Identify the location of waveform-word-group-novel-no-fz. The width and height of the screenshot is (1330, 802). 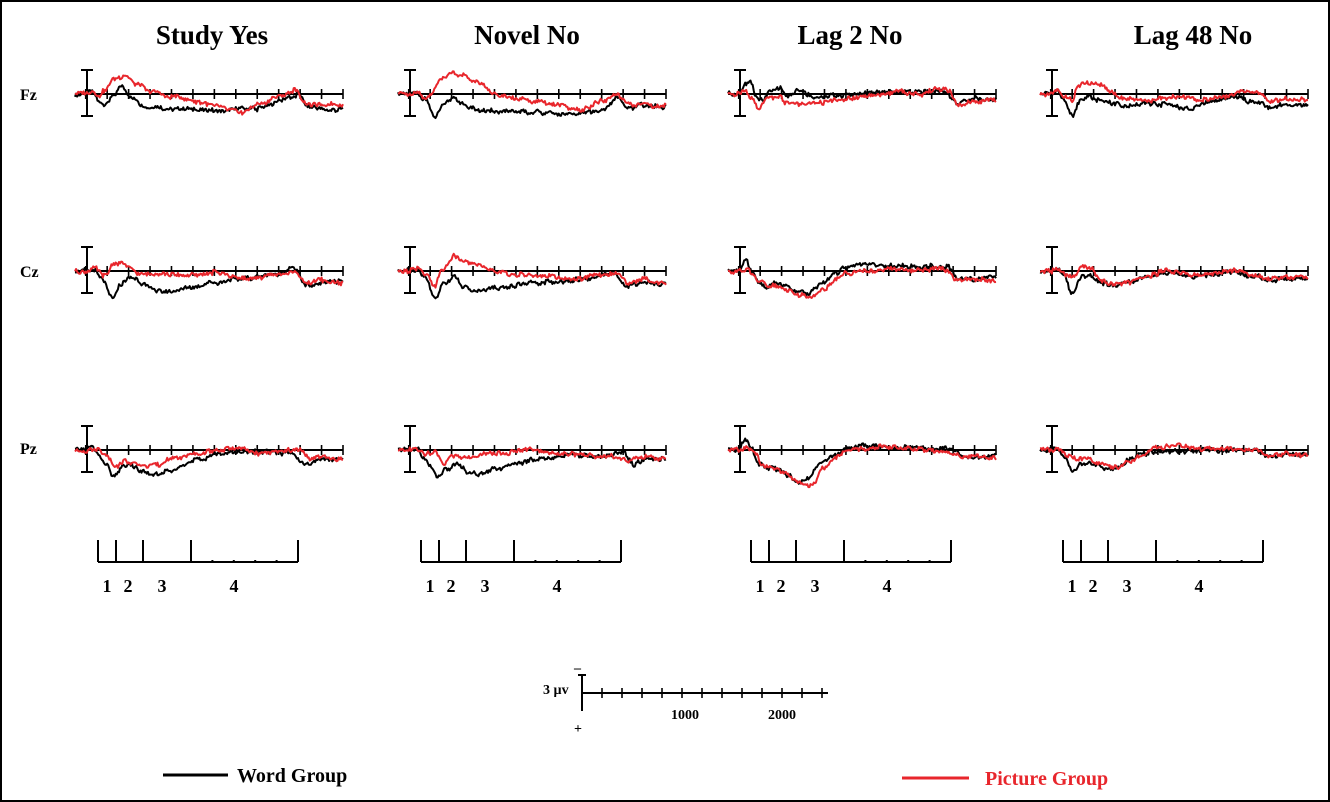
(532, 105).